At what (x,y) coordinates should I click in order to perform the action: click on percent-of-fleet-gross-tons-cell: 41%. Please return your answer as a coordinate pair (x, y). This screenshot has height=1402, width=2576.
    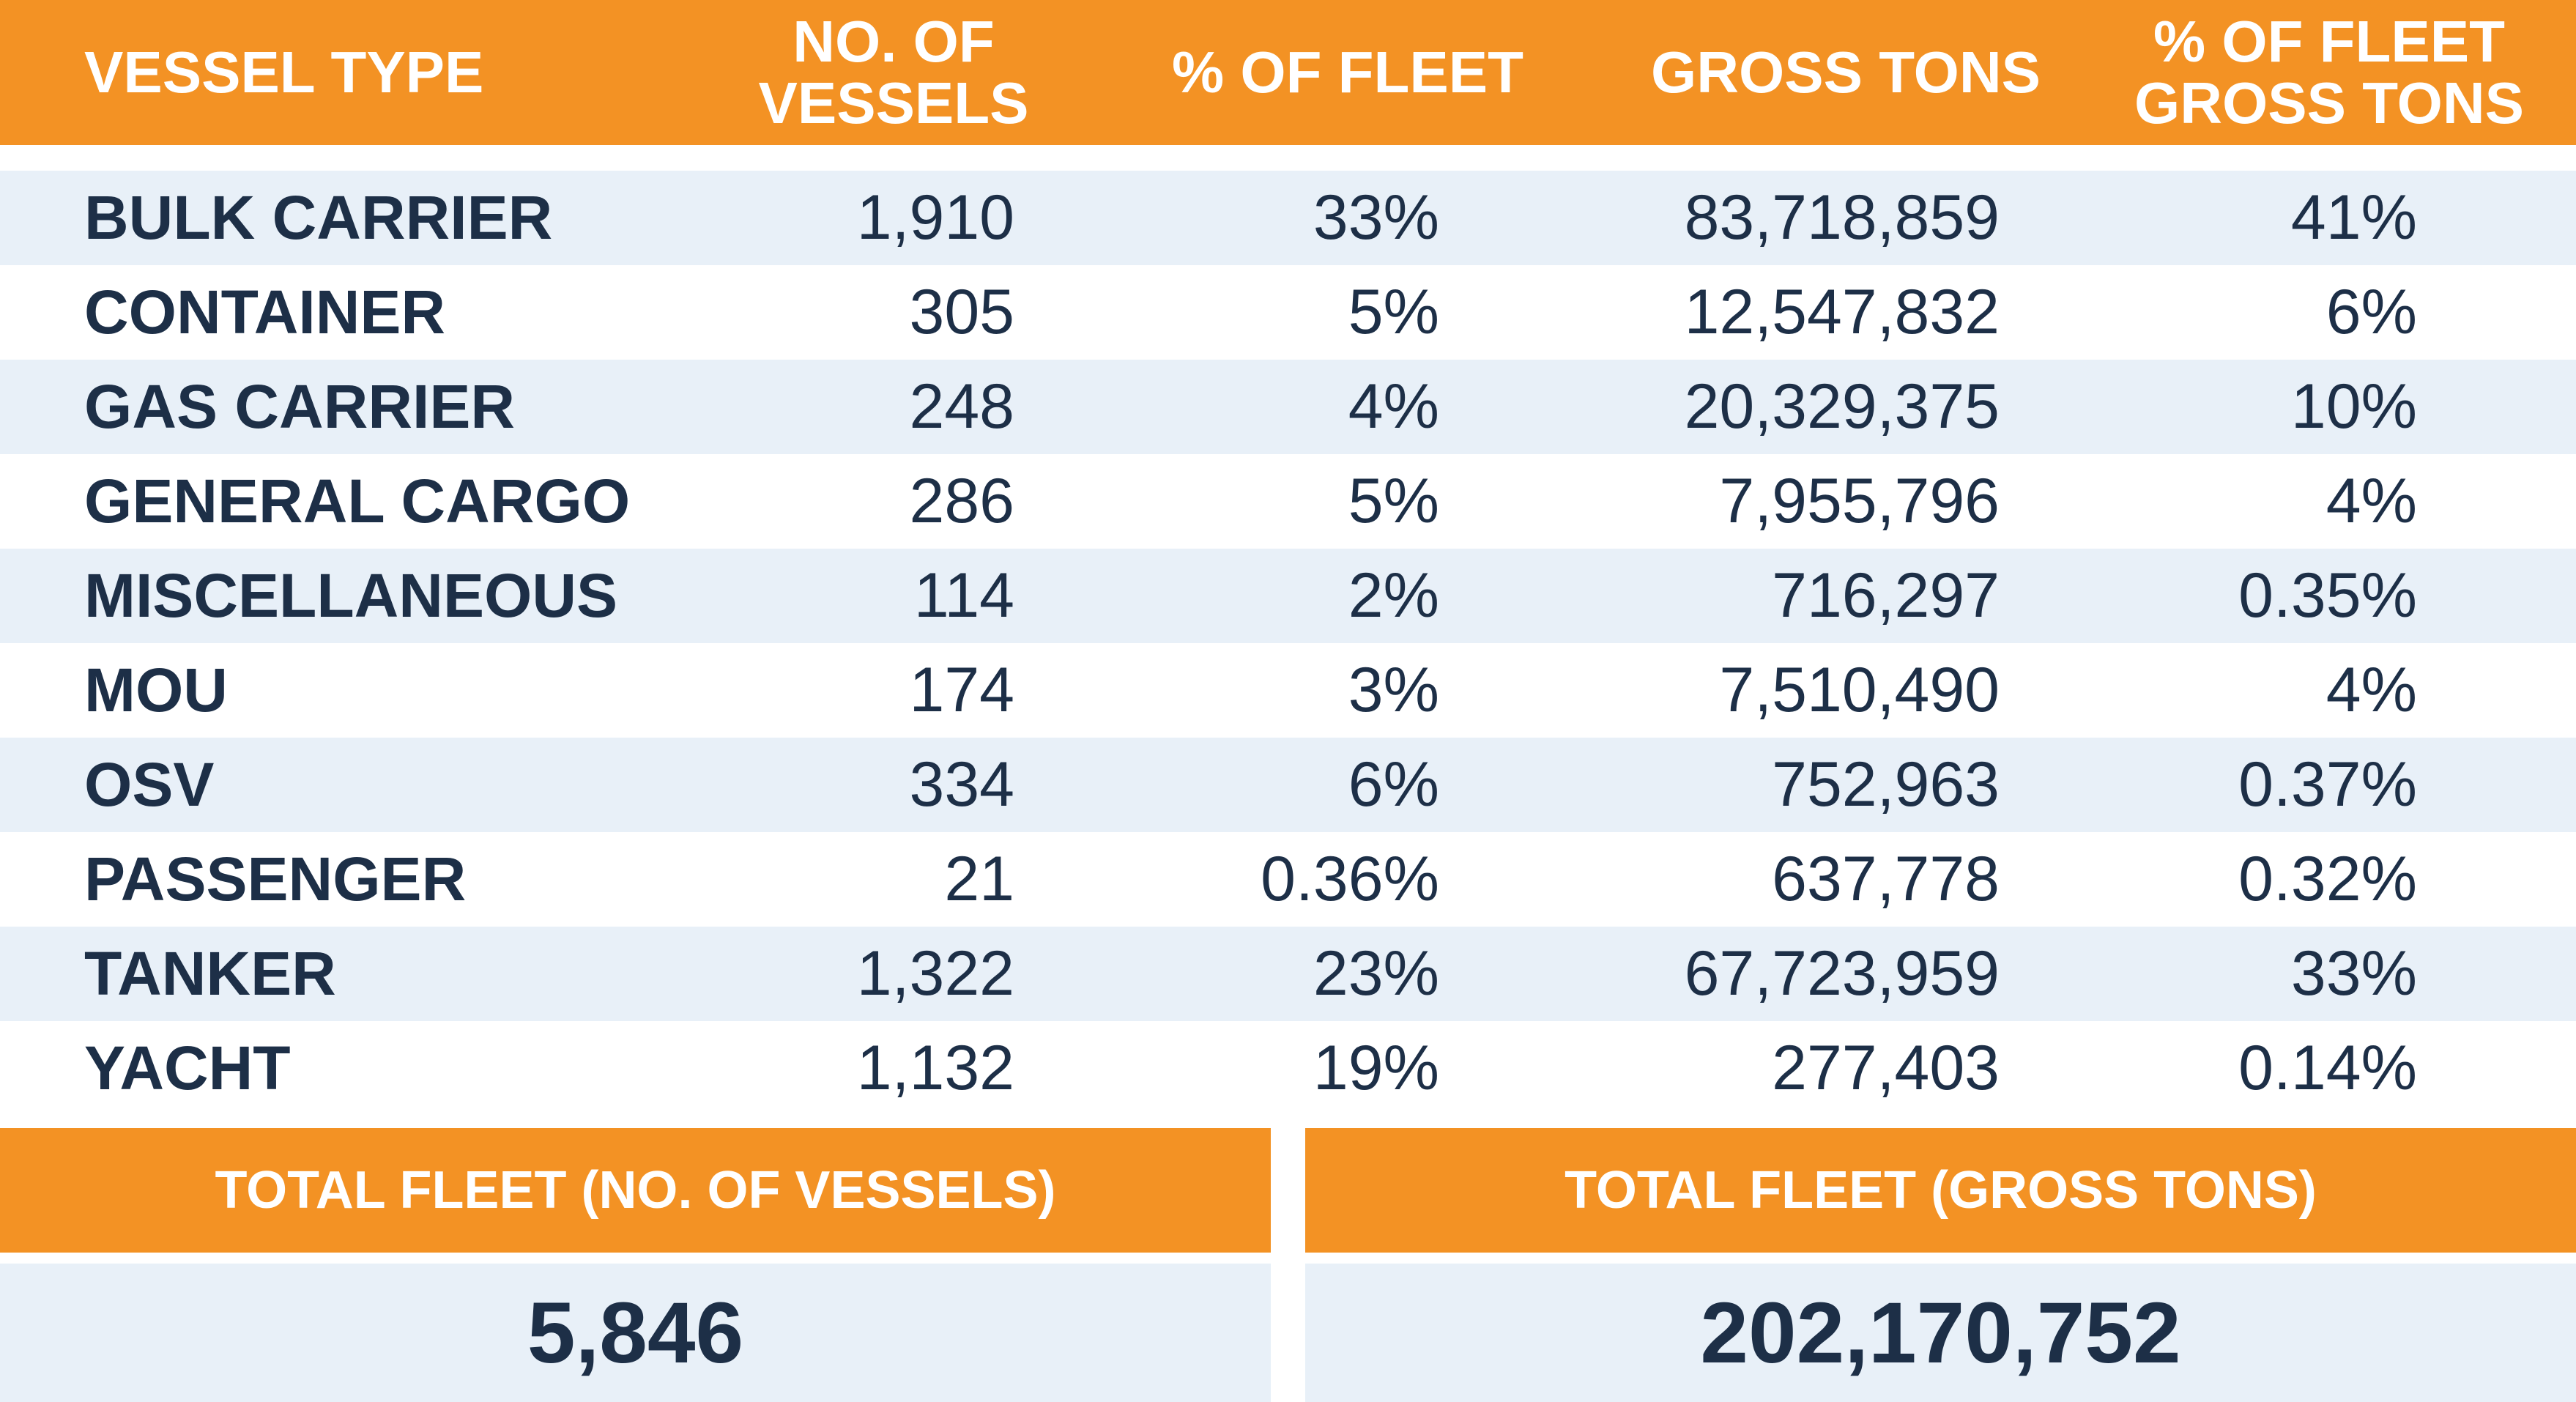
    Looking at the image, I should click on (2353, 217).